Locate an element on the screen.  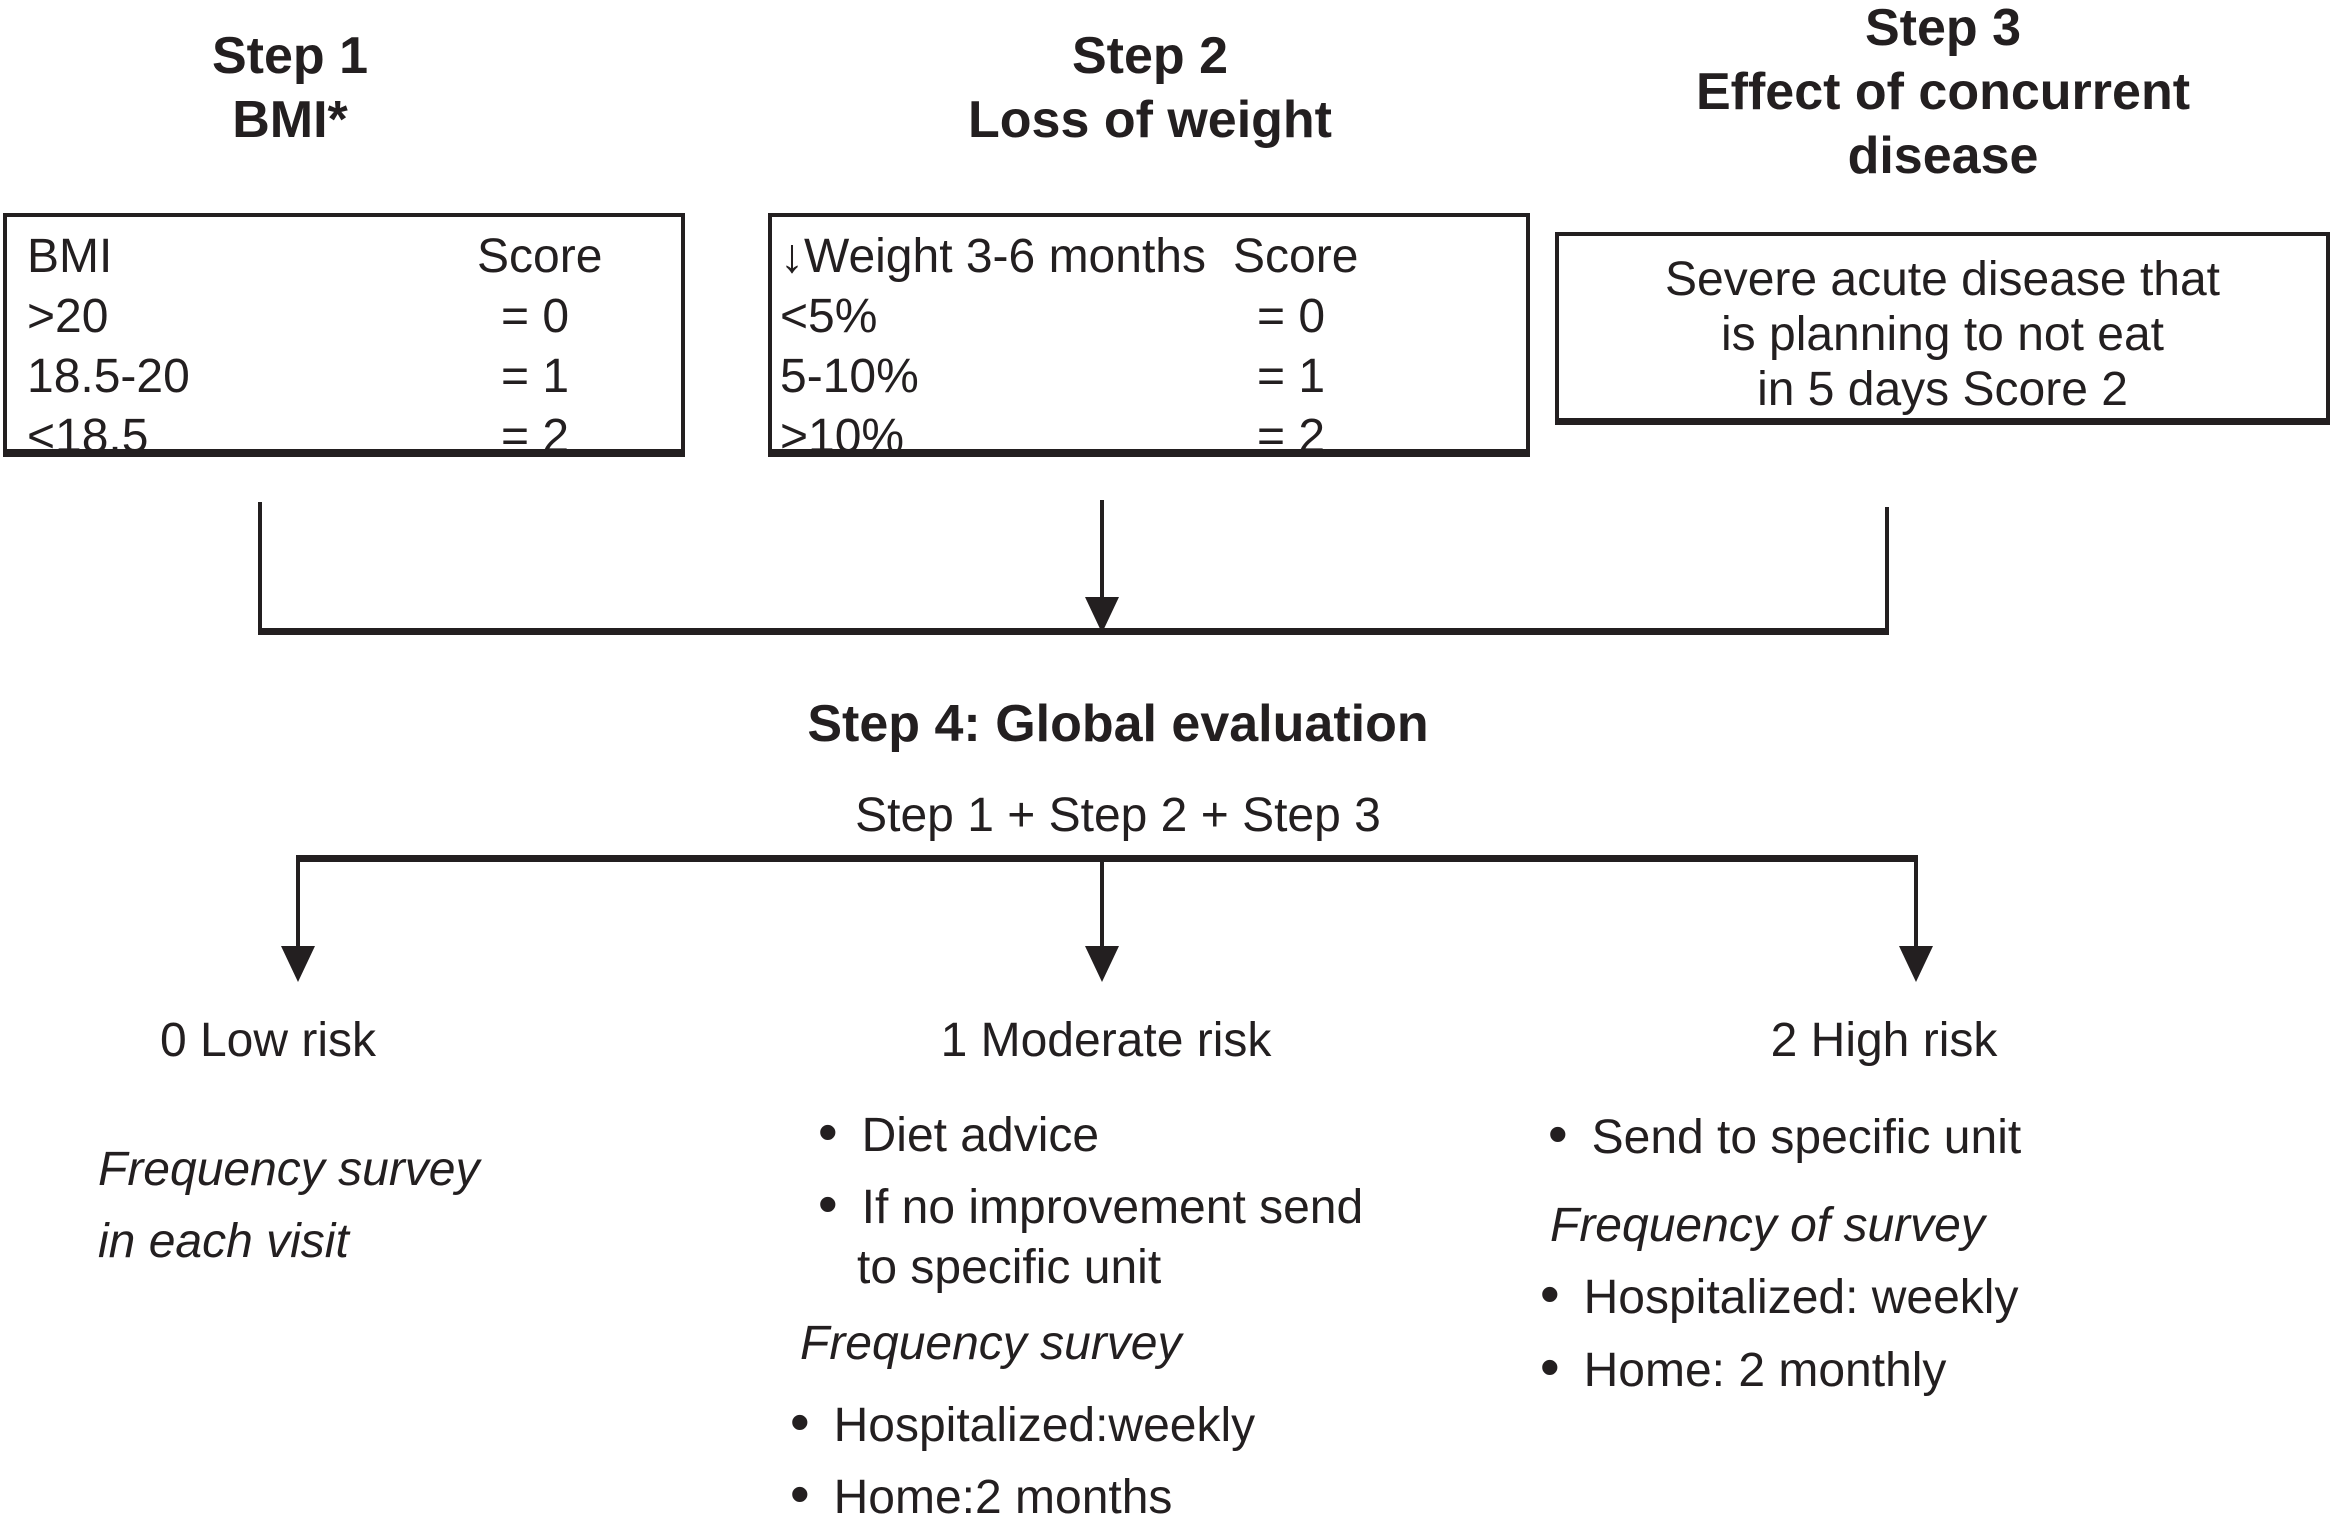
step1-criteria-column: BMI >20 18.5-20 <18.5 is located at coordinates (108, 347).